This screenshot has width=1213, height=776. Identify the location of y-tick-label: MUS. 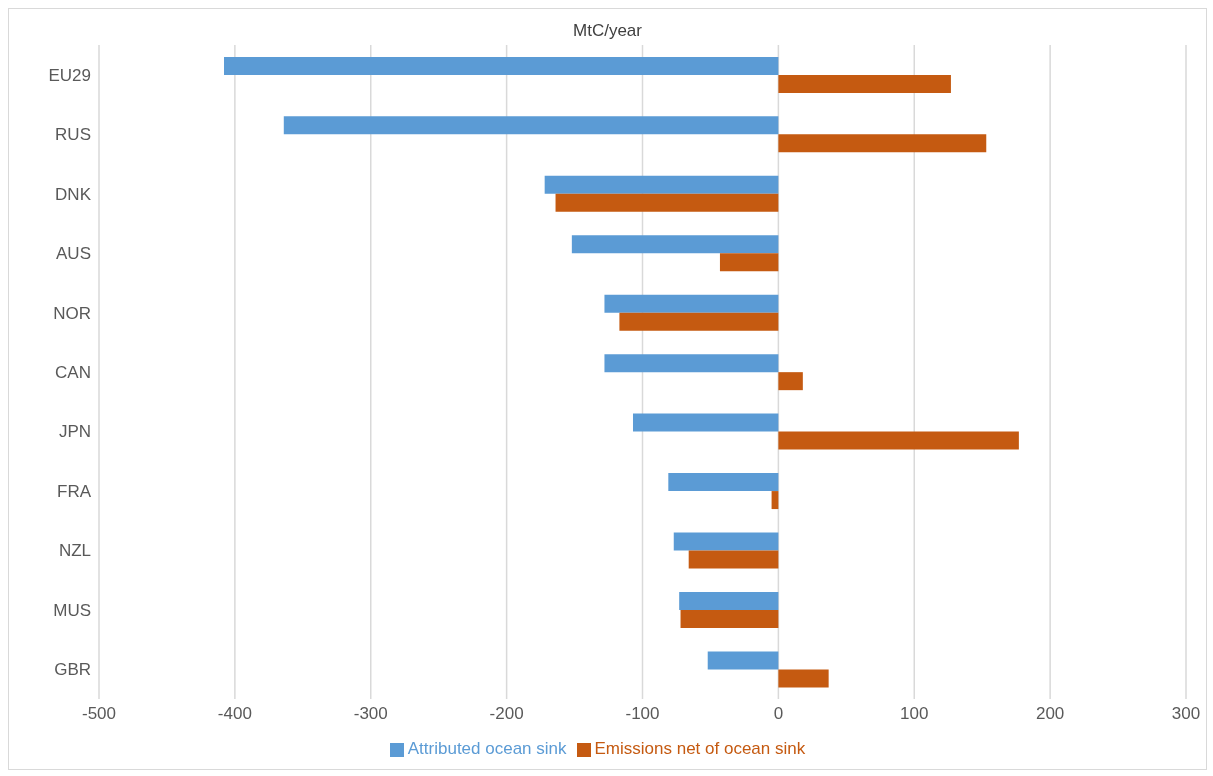
(72, 610).